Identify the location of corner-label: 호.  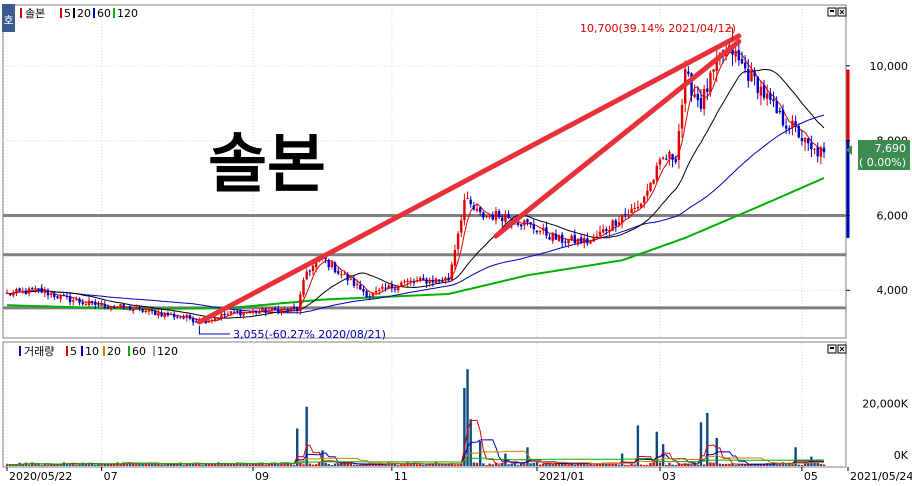
(8, 20).